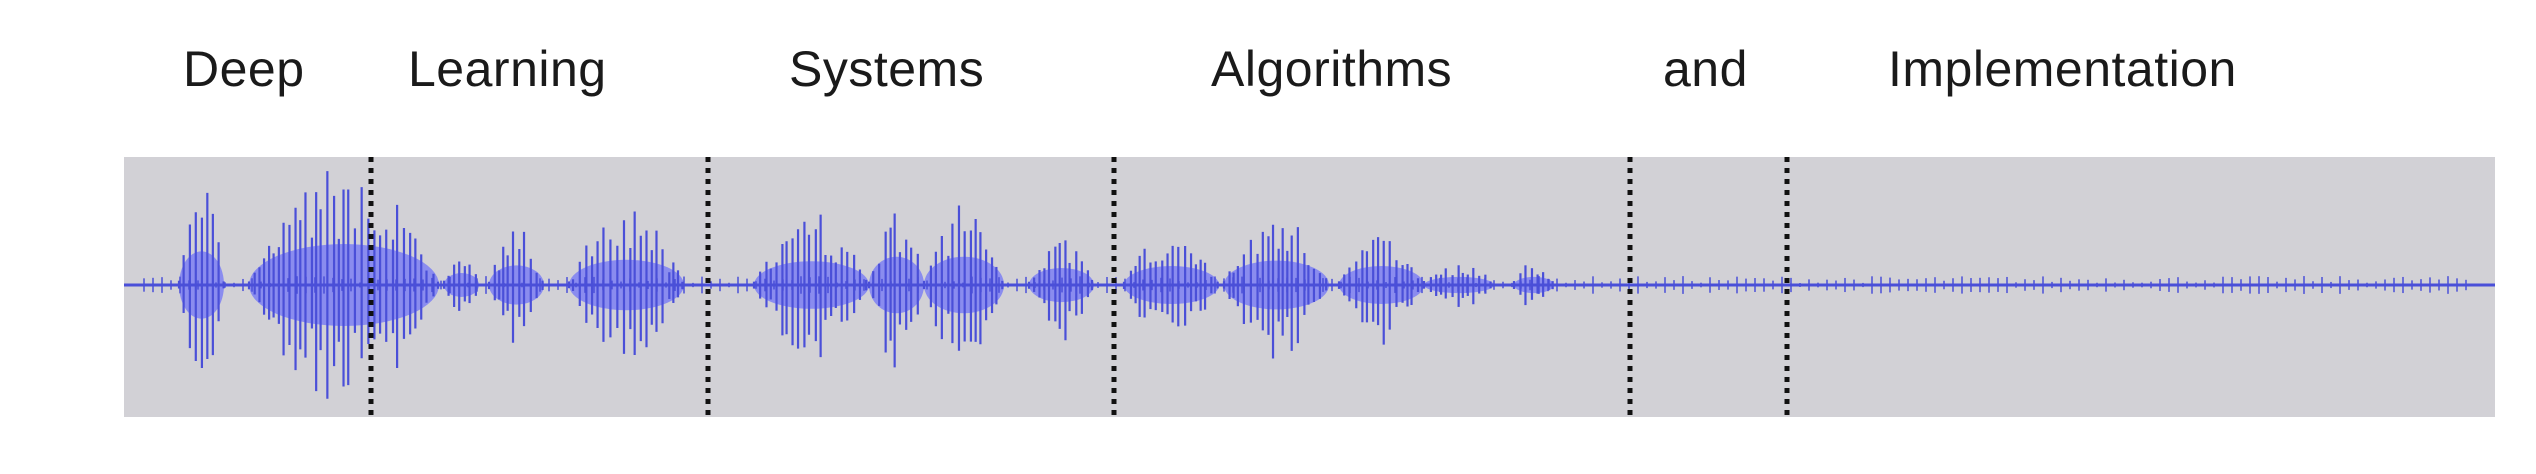 Image resolution: width=2536 pixels, height=474 pixels. Describe the element at coordinates (244, 69) in the screenshot. I see `word-label-deep: Deep` at that location.